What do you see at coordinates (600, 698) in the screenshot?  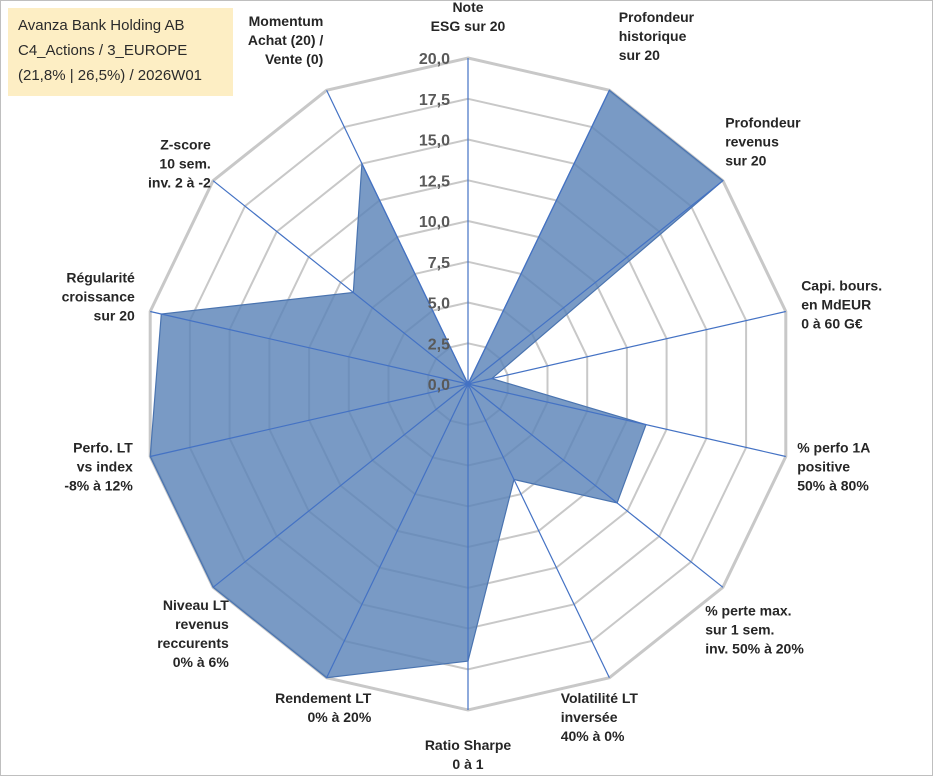 I see `axis-label-line: Volatilité LT` at bounding box center [600, 698].